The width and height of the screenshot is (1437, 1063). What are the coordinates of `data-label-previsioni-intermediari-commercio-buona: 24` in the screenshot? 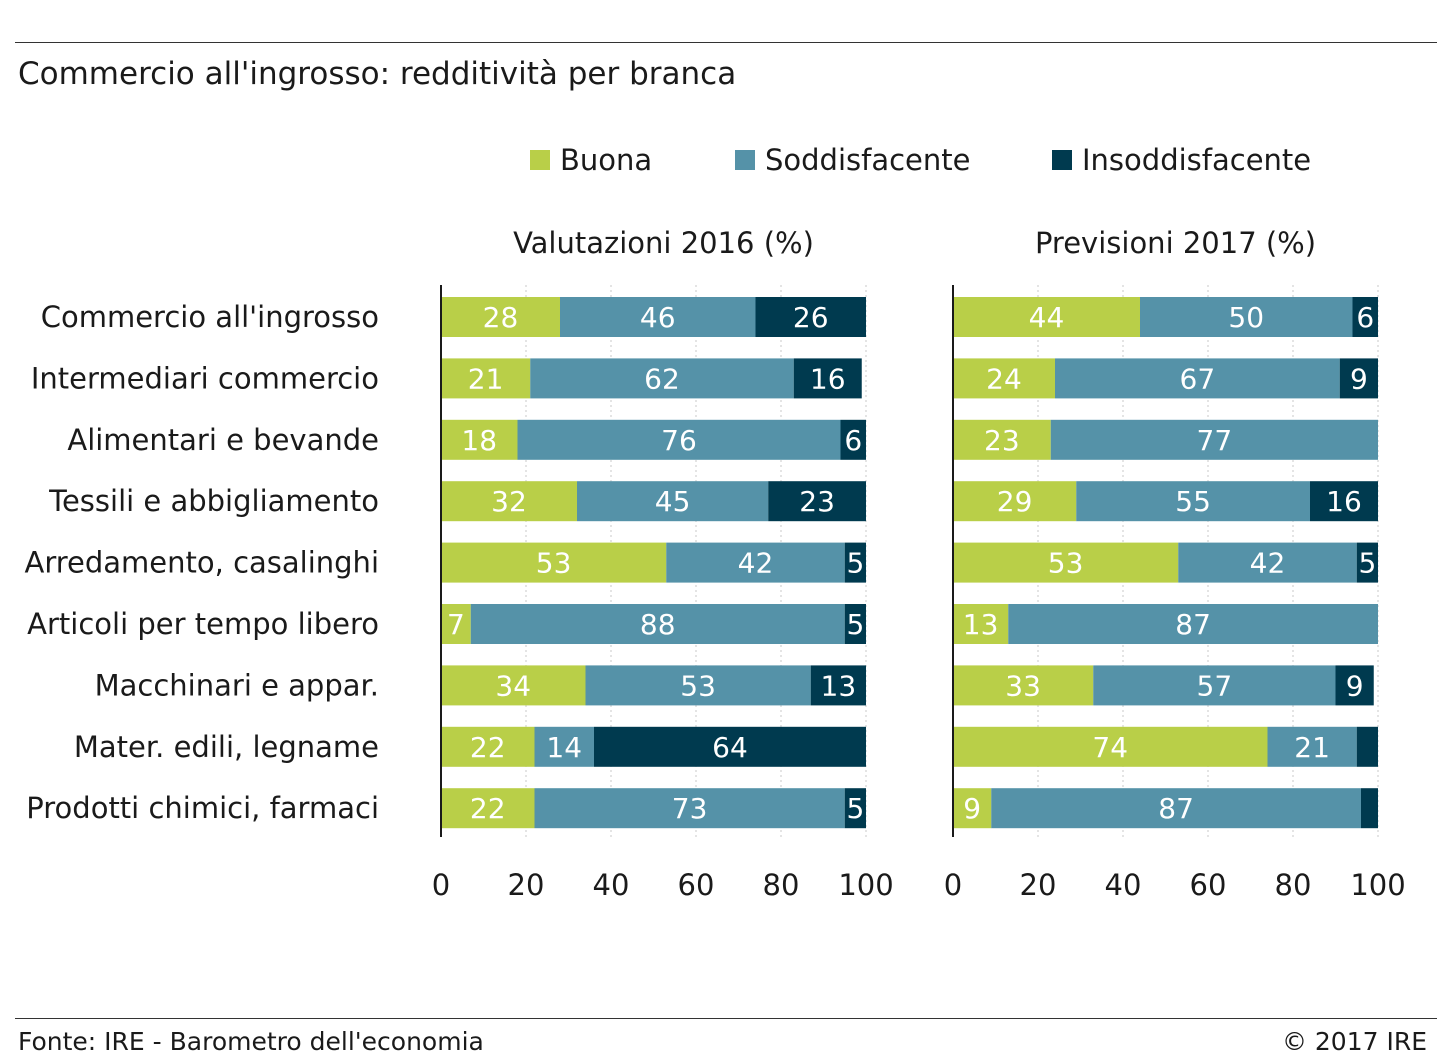 It's located at (1004, 378).